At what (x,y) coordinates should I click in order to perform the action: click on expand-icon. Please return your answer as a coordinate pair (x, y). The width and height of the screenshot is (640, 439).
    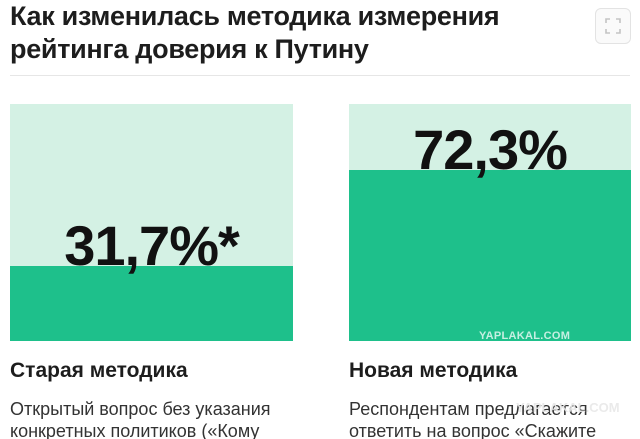
    Looking at the image, I should click on (613, 26).